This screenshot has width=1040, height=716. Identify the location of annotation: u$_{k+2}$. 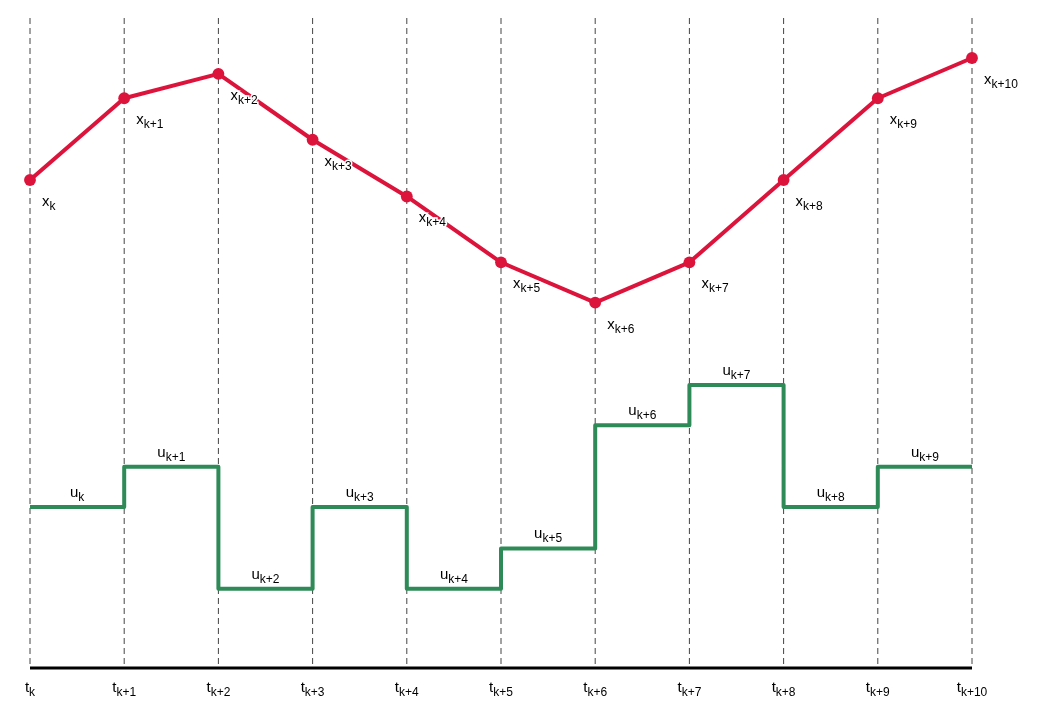
(265, 575).